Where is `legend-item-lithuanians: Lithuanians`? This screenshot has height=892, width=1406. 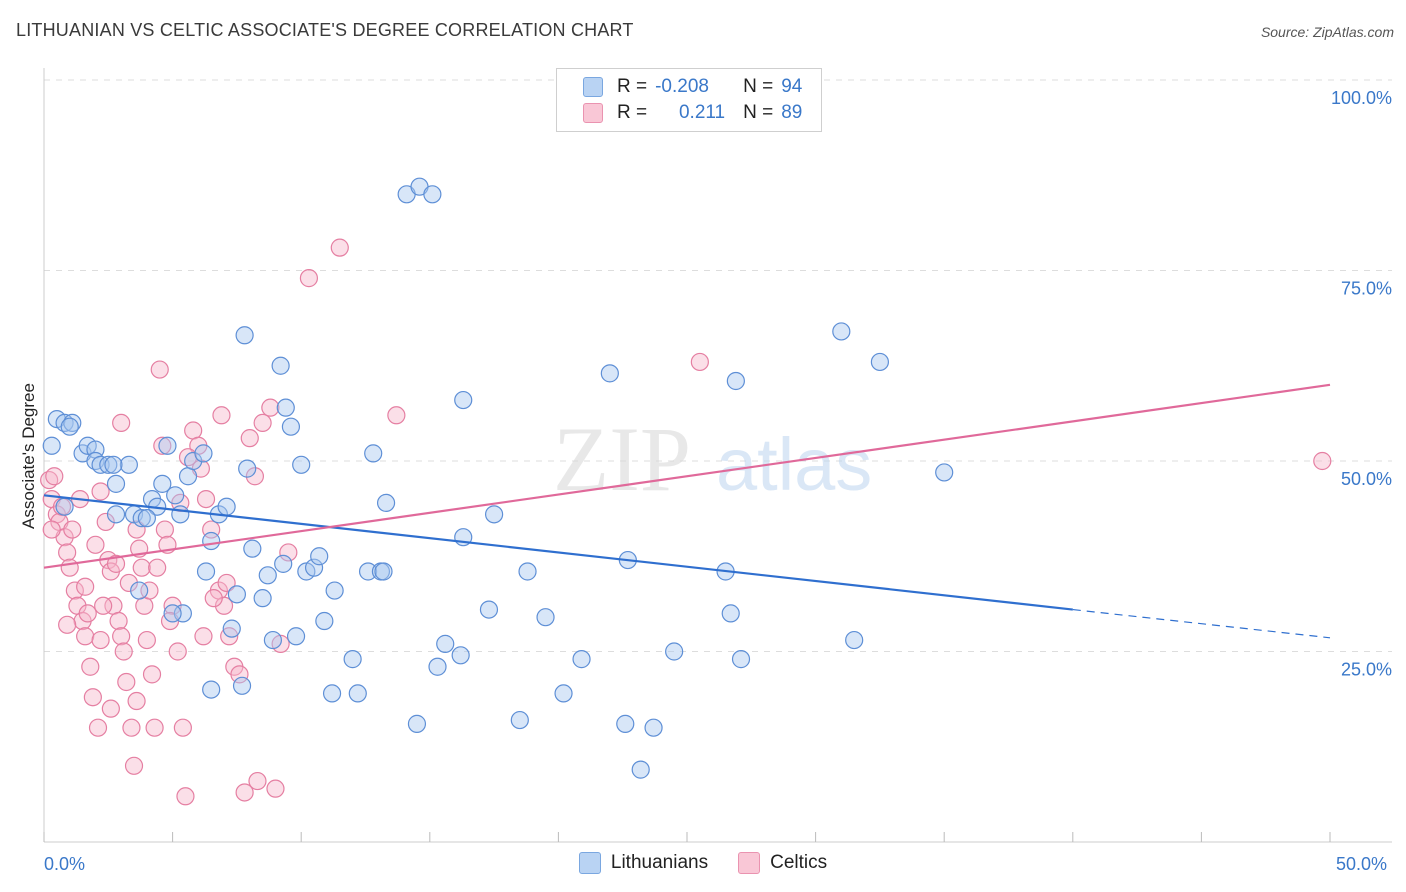
legend-item-lithuanians: Lithuanians is located at coordinates (643, 863).